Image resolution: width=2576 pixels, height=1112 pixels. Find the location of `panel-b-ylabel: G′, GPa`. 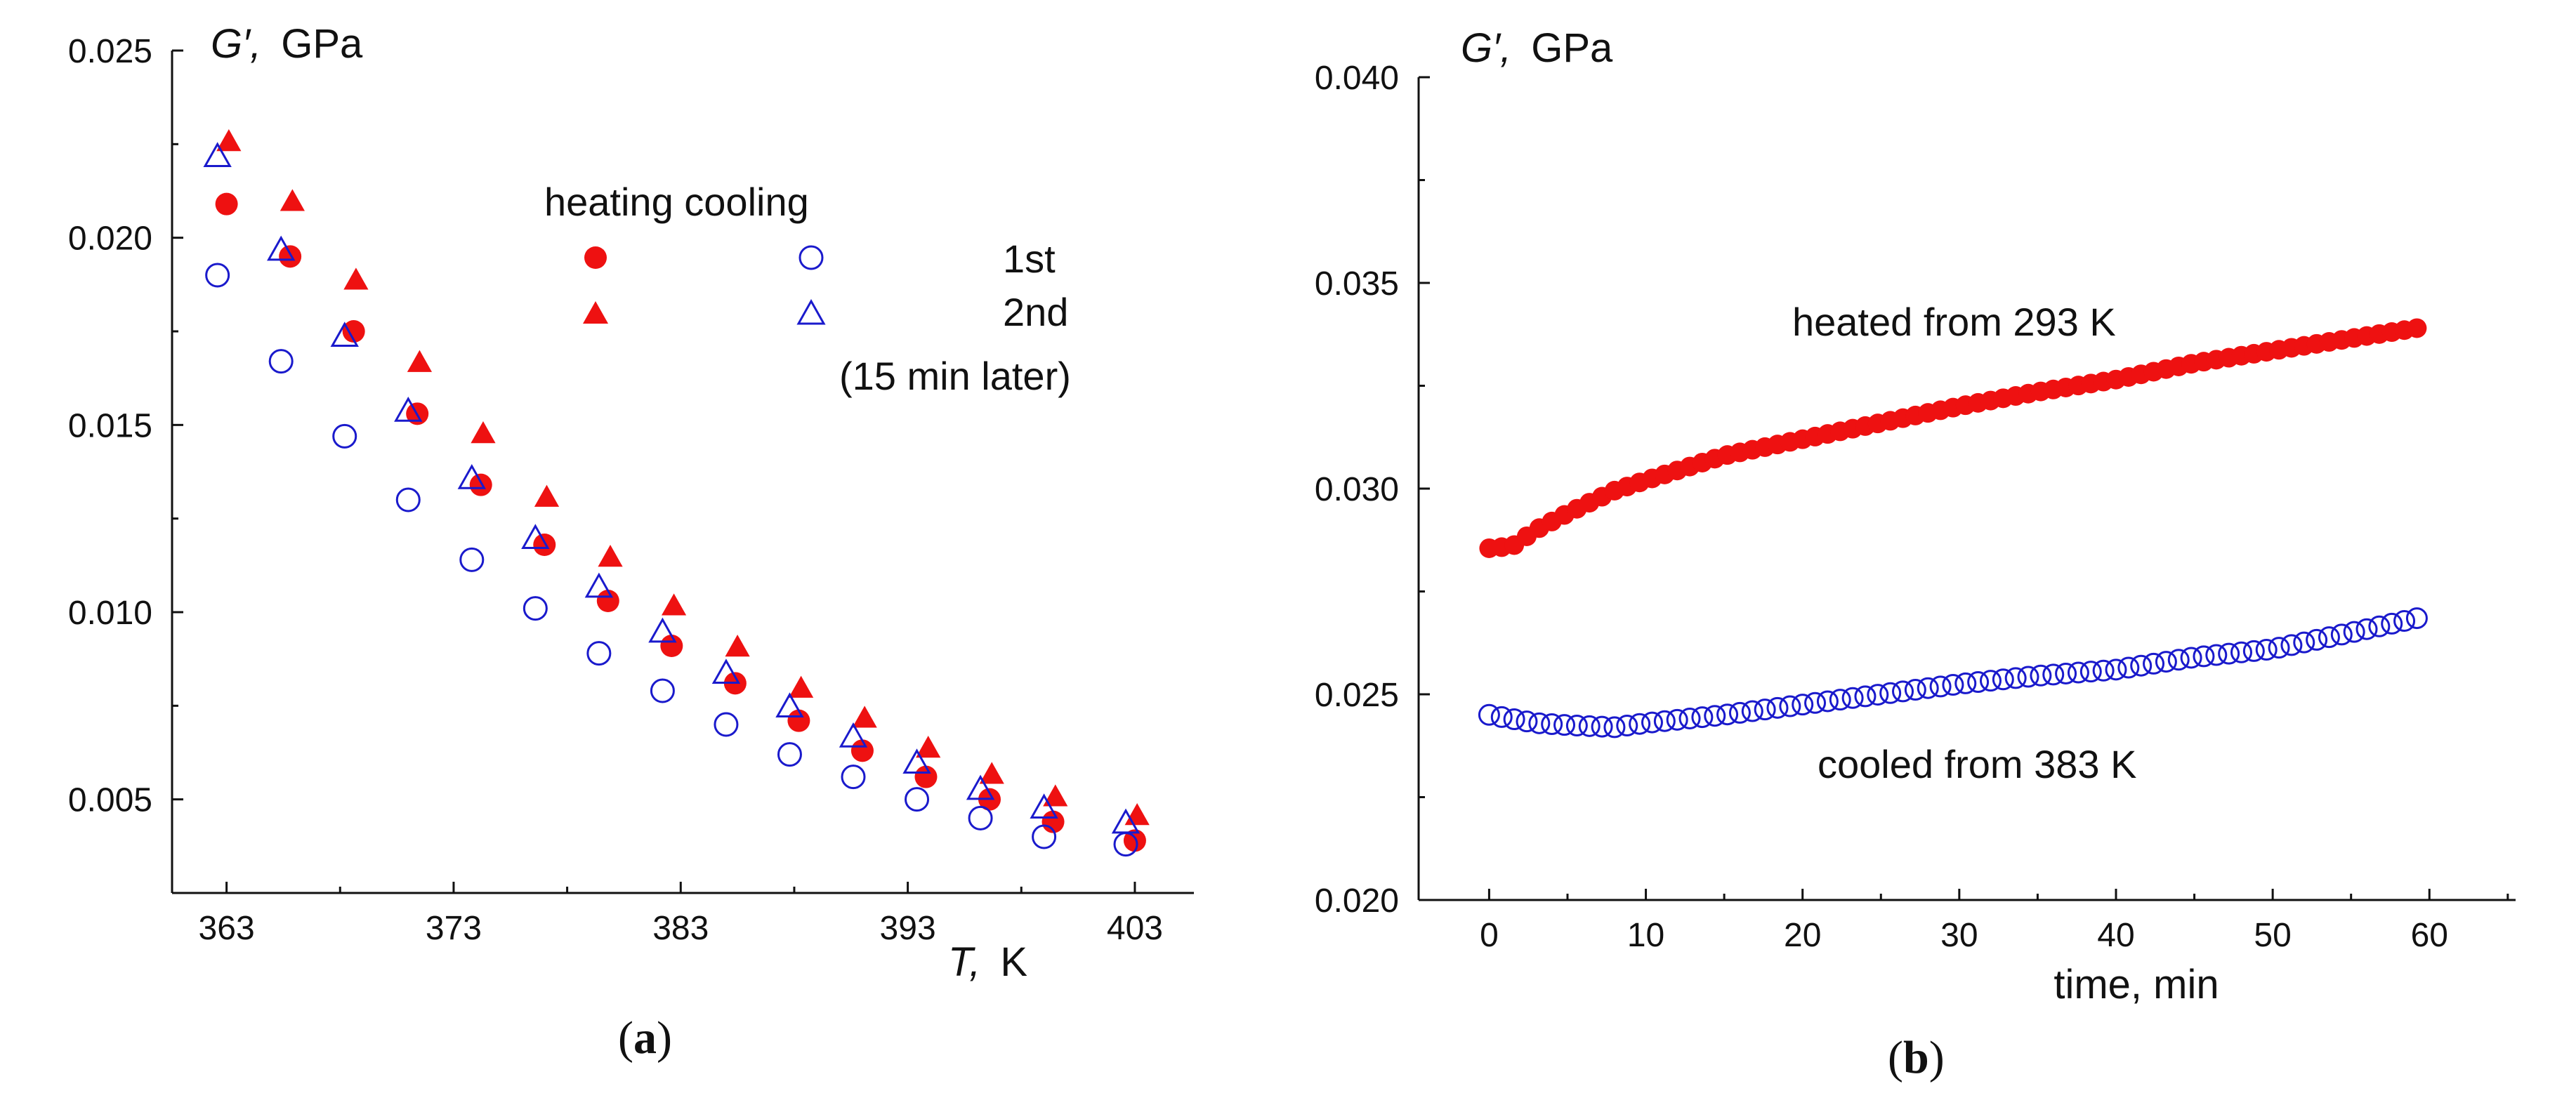

panel-b-ylabel: G′, GPa is located at coordinates (1537, 48).